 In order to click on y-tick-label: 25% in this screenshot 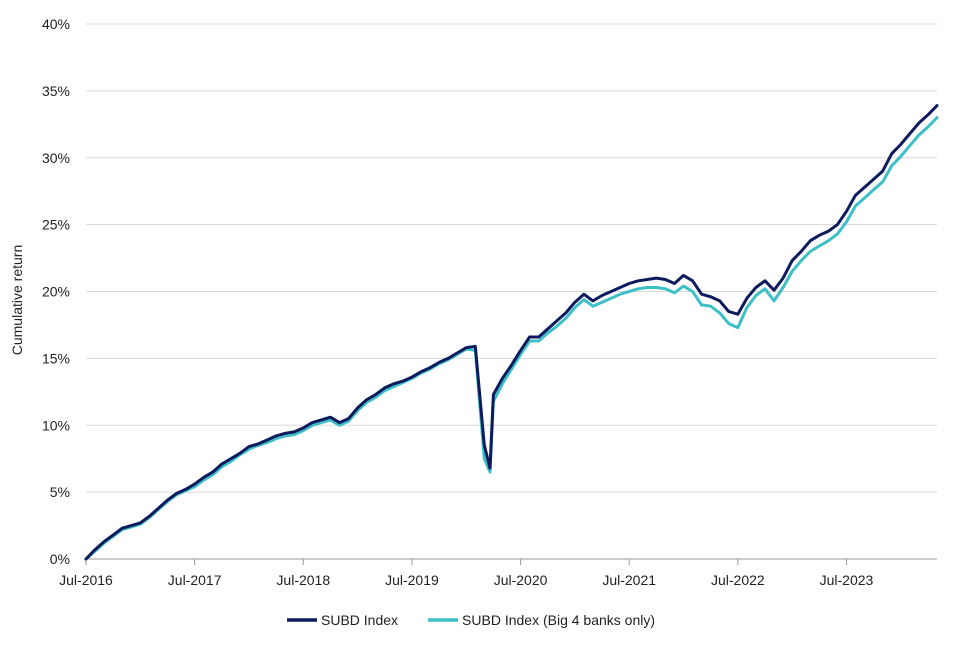, I will do `click(56, 225)`.